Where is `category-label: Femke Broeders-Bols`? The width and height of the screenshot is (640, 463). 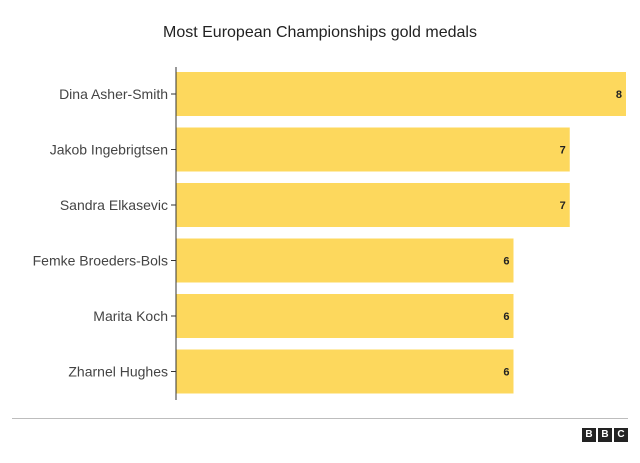 category-label: Femke Broeders-Bols is located at coordinates (100, 261).